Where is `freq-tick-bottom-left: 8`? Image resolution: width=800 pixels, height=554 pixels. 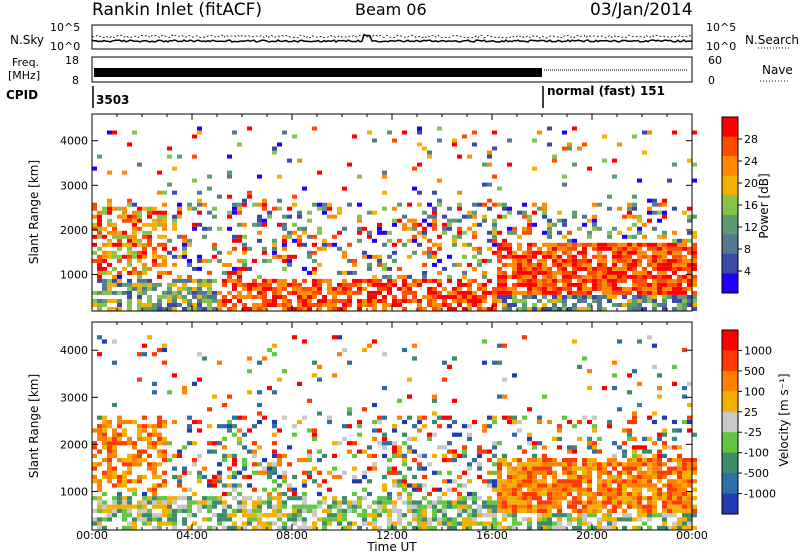
freq-tick-bottom-left: 8 is located at coordinates (75, 80).